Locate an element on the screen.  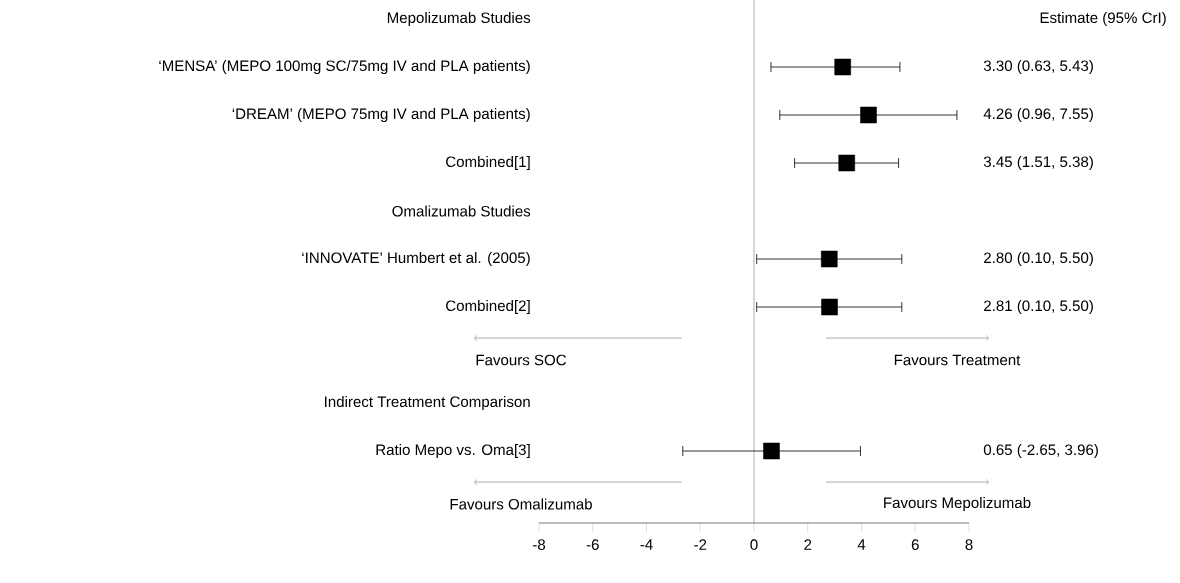
annotation: Favours Omalizumab is located at coordinates (521, 504).